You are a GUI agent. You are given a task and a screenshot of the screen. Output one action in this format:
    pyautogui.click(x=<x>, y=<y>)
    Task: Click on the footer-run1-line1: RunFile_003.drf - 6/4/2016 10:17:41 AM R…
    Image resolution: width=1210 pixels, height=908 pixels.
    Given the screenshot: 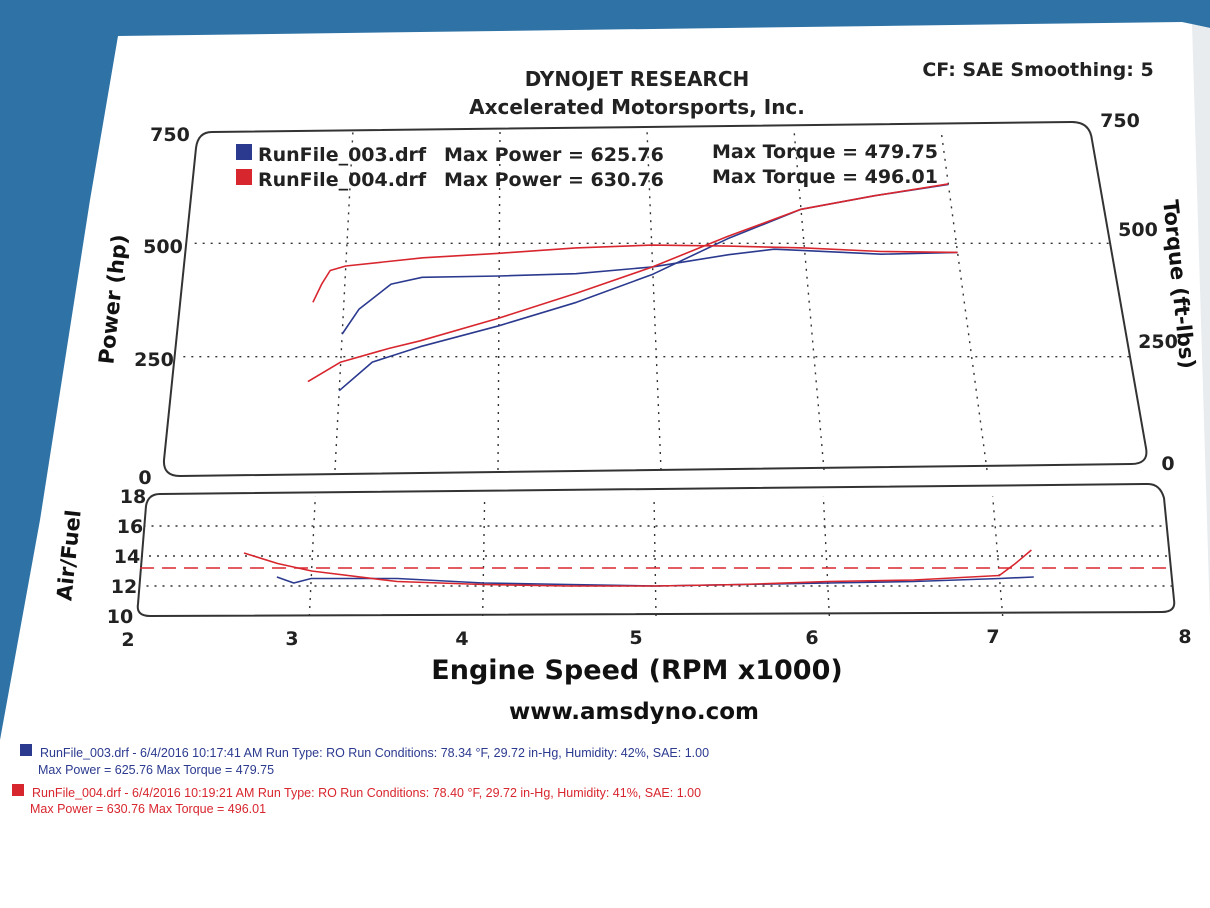 What is the action you would take?
    pyautogui.click(x=374, y=753)
    